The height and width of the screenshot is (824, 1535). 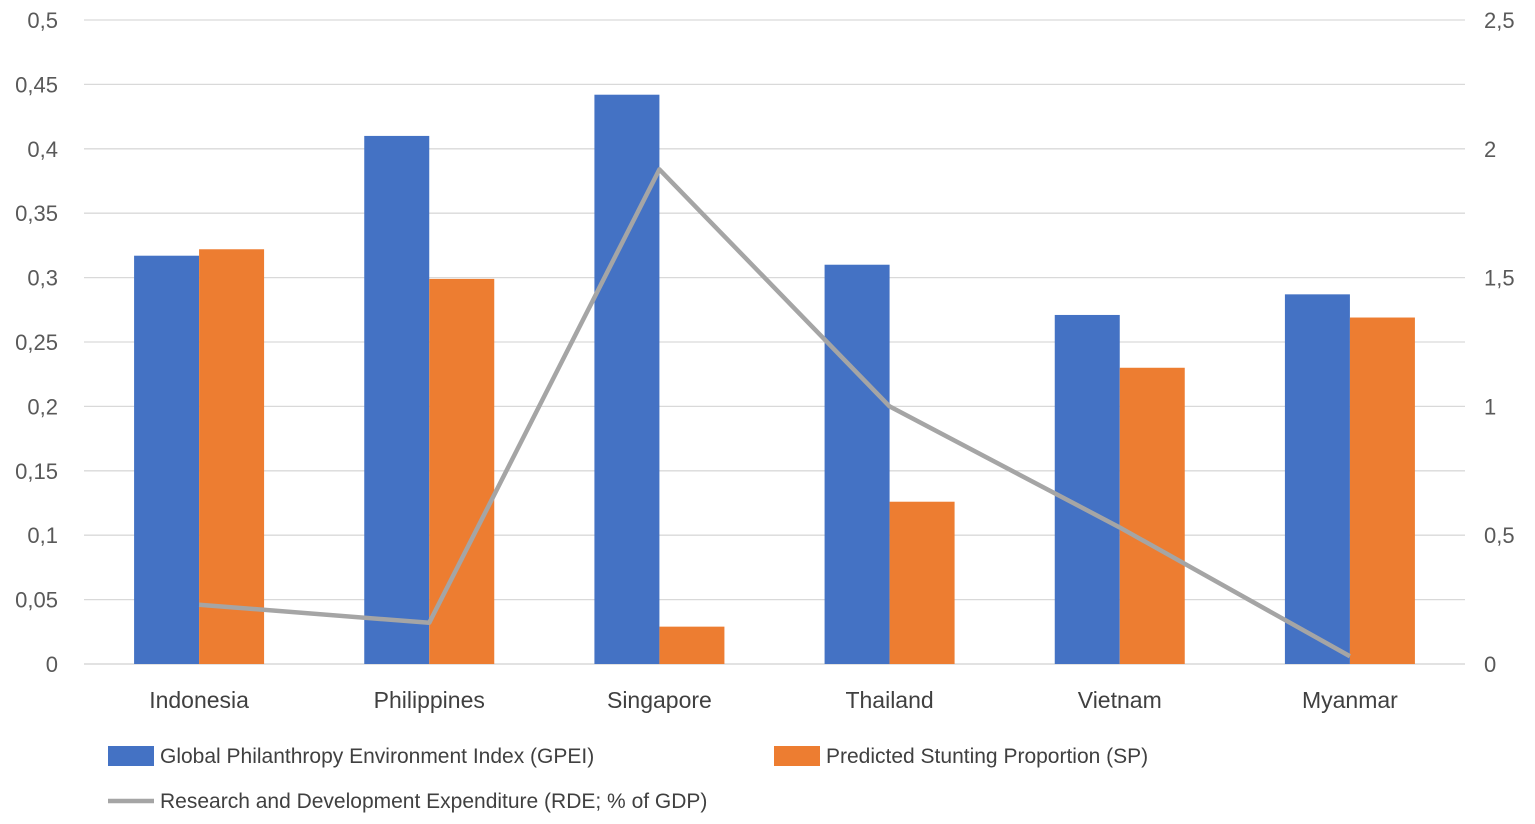 I want to click on category-label: Singapore, so click(x=659, y=700).